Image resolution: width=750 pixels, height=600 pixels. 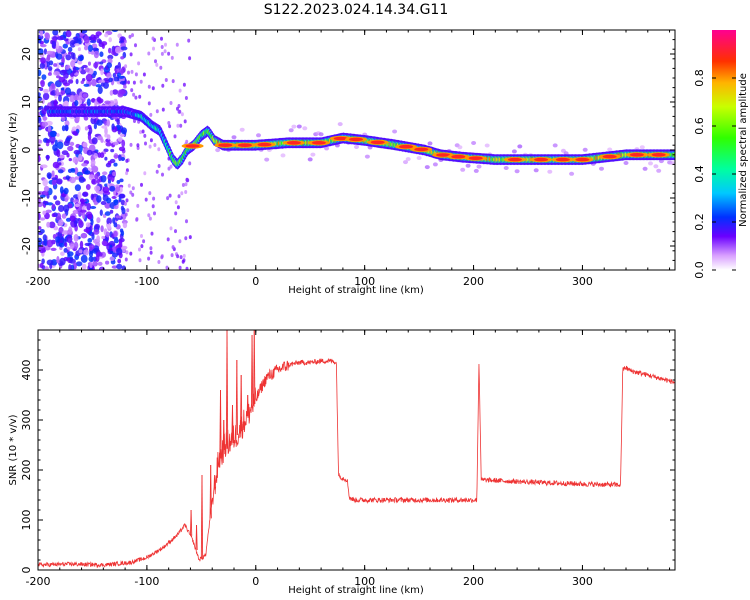 What do you see at coordinates (582, 581) in the screenshot?
I see `x-tick-label: 300` at bounding box center [582, 581].